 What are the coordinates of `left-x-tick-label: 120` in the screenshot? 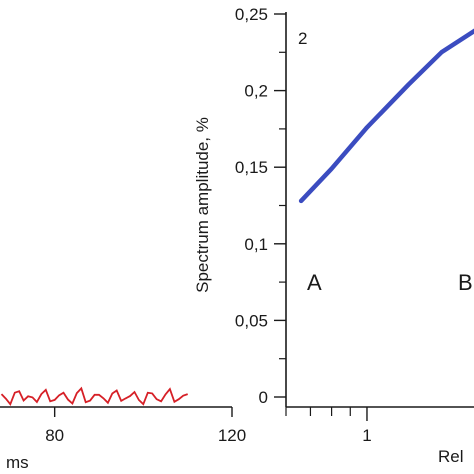 It's located at (232, 435).